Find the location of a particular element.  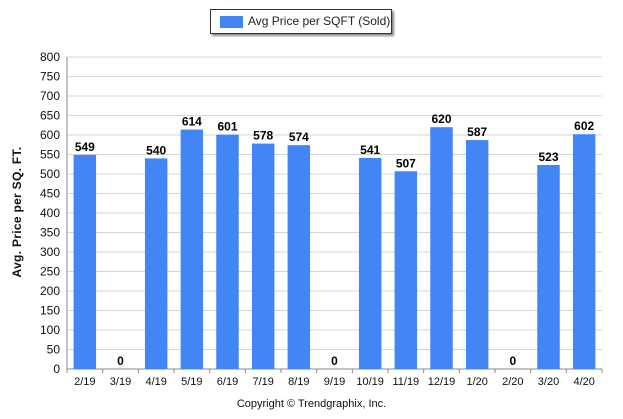

data-label: 541 is located at coordinates (370, 150).